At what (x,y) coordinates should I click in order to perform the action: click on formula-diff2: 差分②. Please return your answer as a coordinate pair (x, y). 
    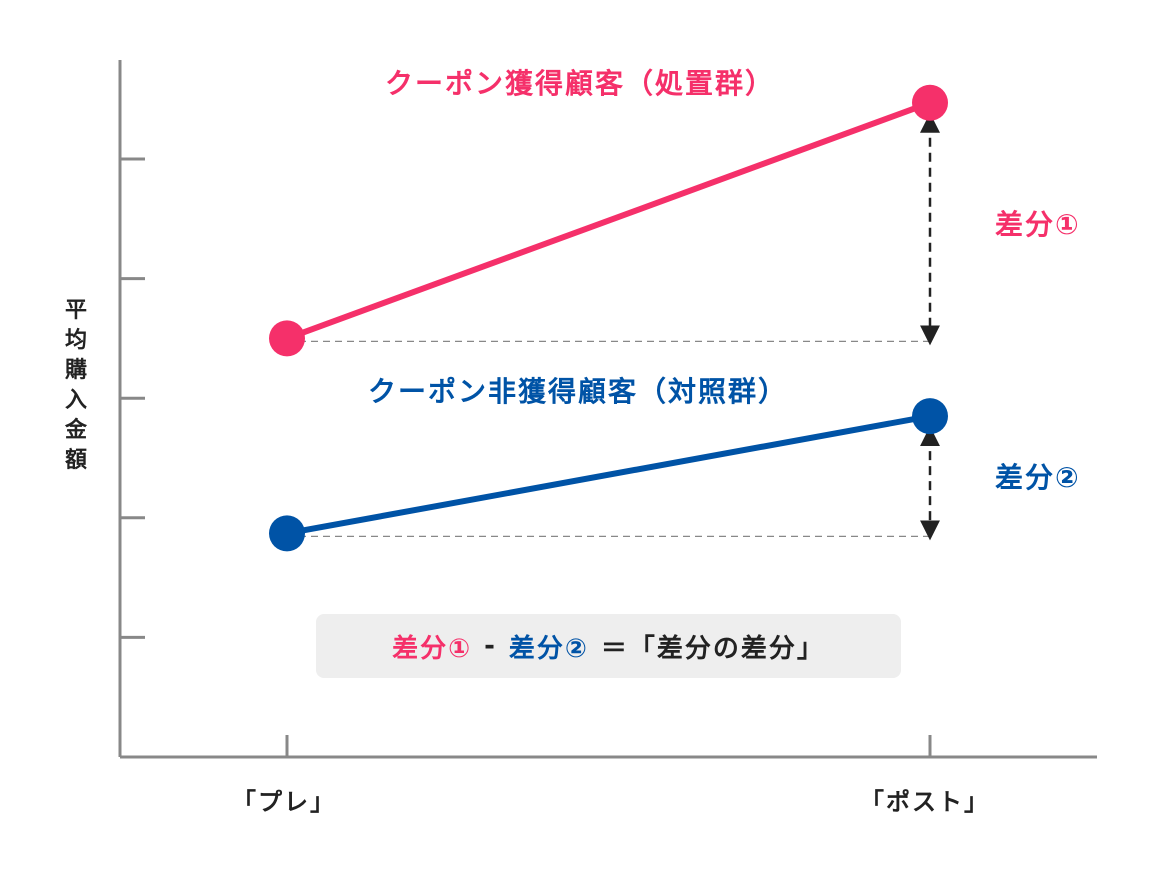
    Looking at the image, I should click on (548, 648).